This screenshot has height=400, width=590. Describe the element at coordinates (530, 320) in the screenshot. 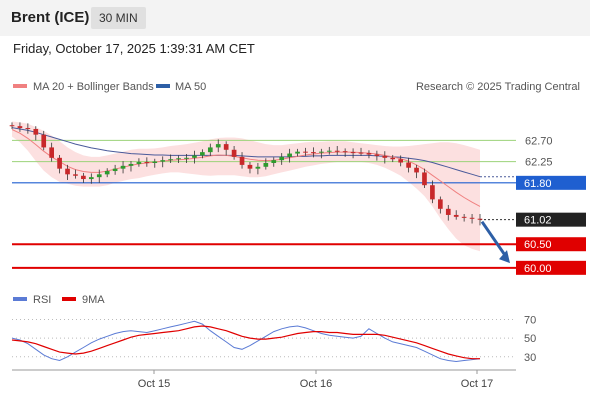

I see `rsi-tick-label-70: 70` at that location.